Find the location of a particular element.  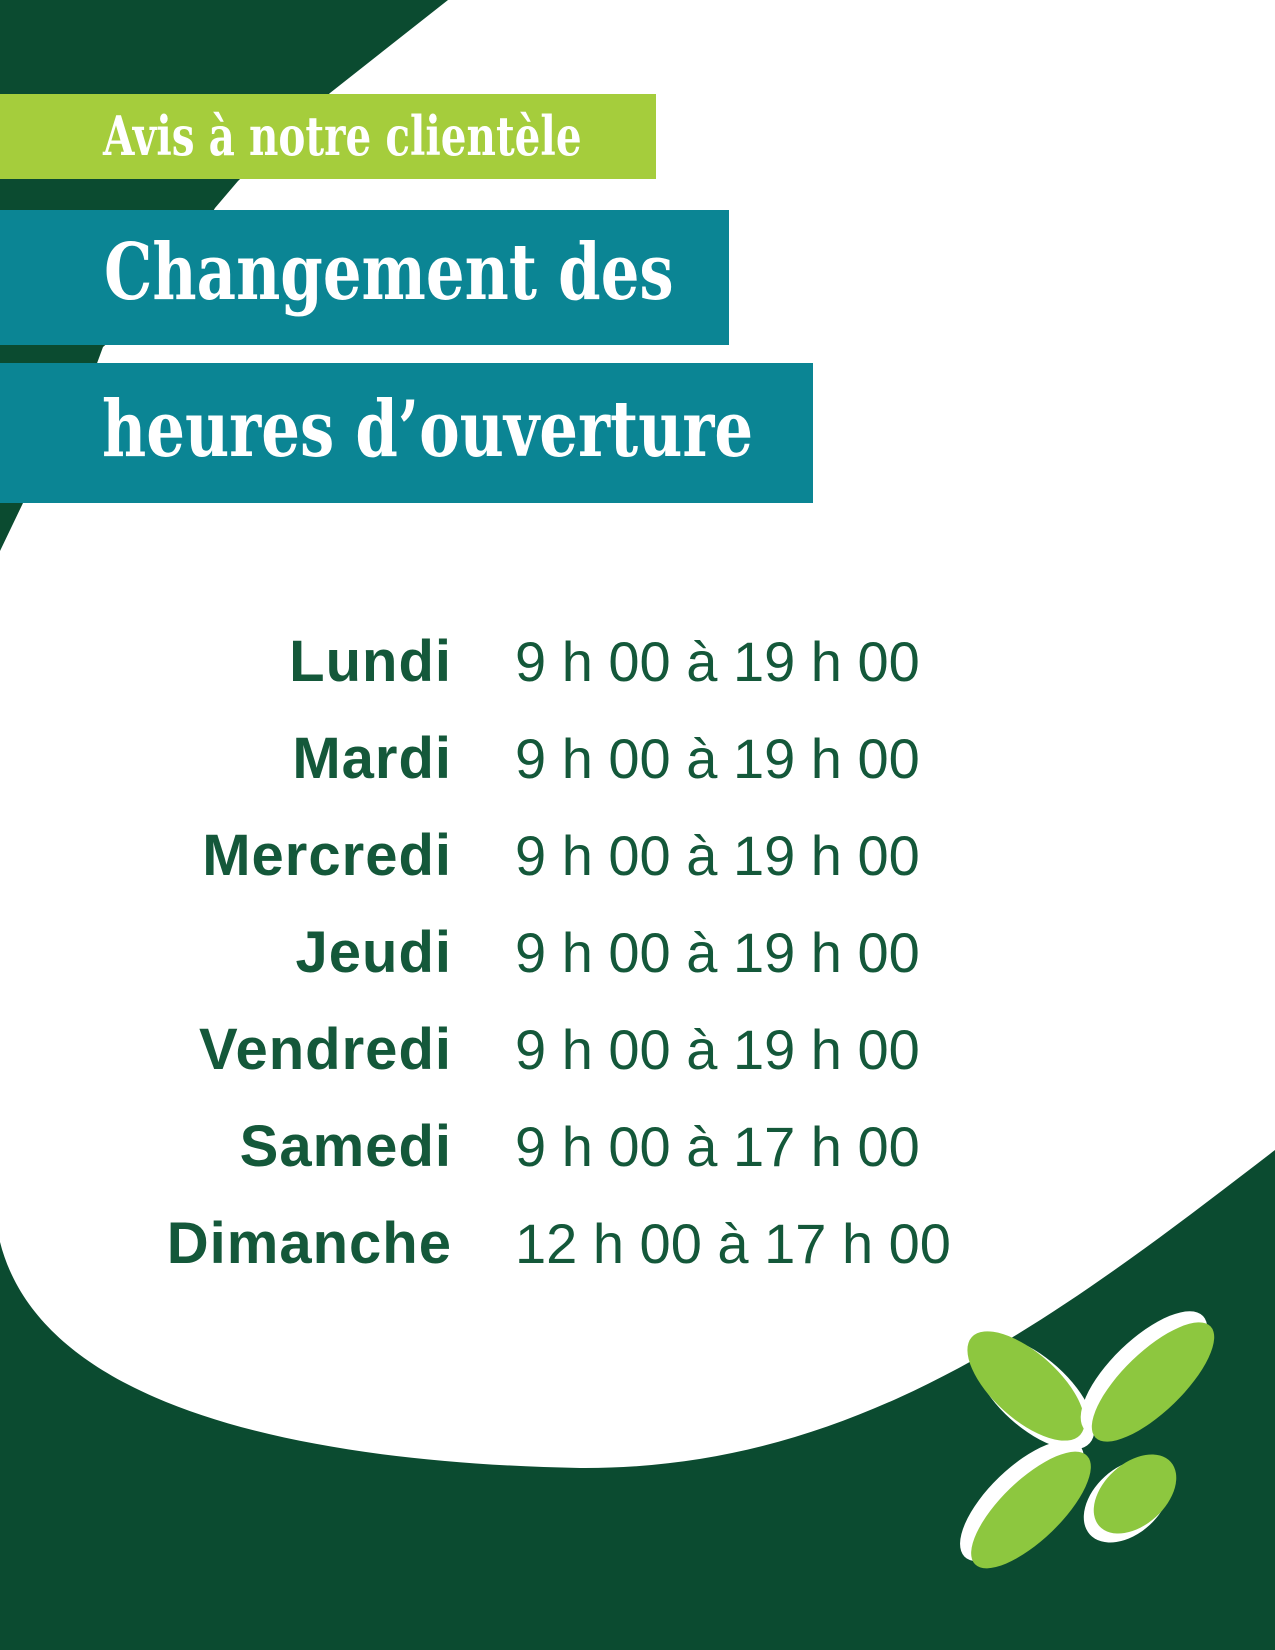

petal-top-right is located at coordinates (1147, 1376).